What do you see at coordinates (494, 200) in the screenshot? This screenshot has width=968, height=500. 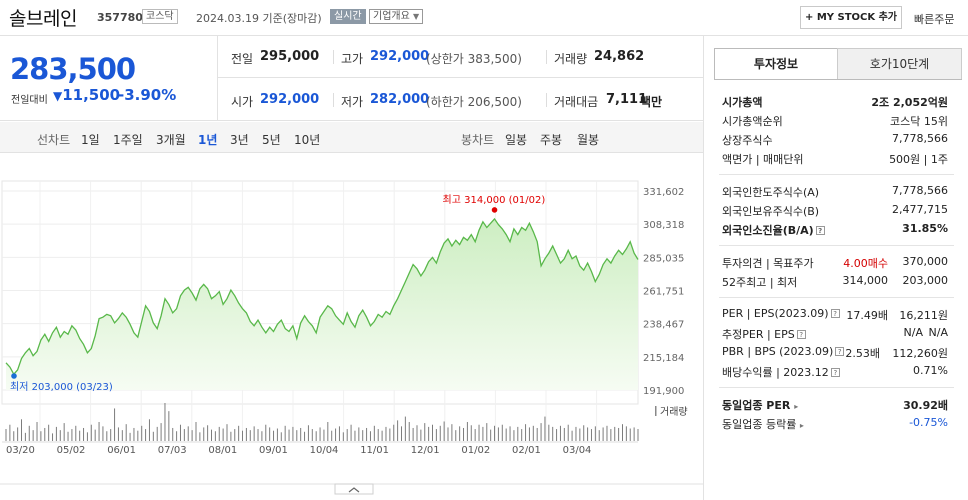 I see `max-annotation: 최고 314,000 (01/02)` at bounding box center [494, 200].